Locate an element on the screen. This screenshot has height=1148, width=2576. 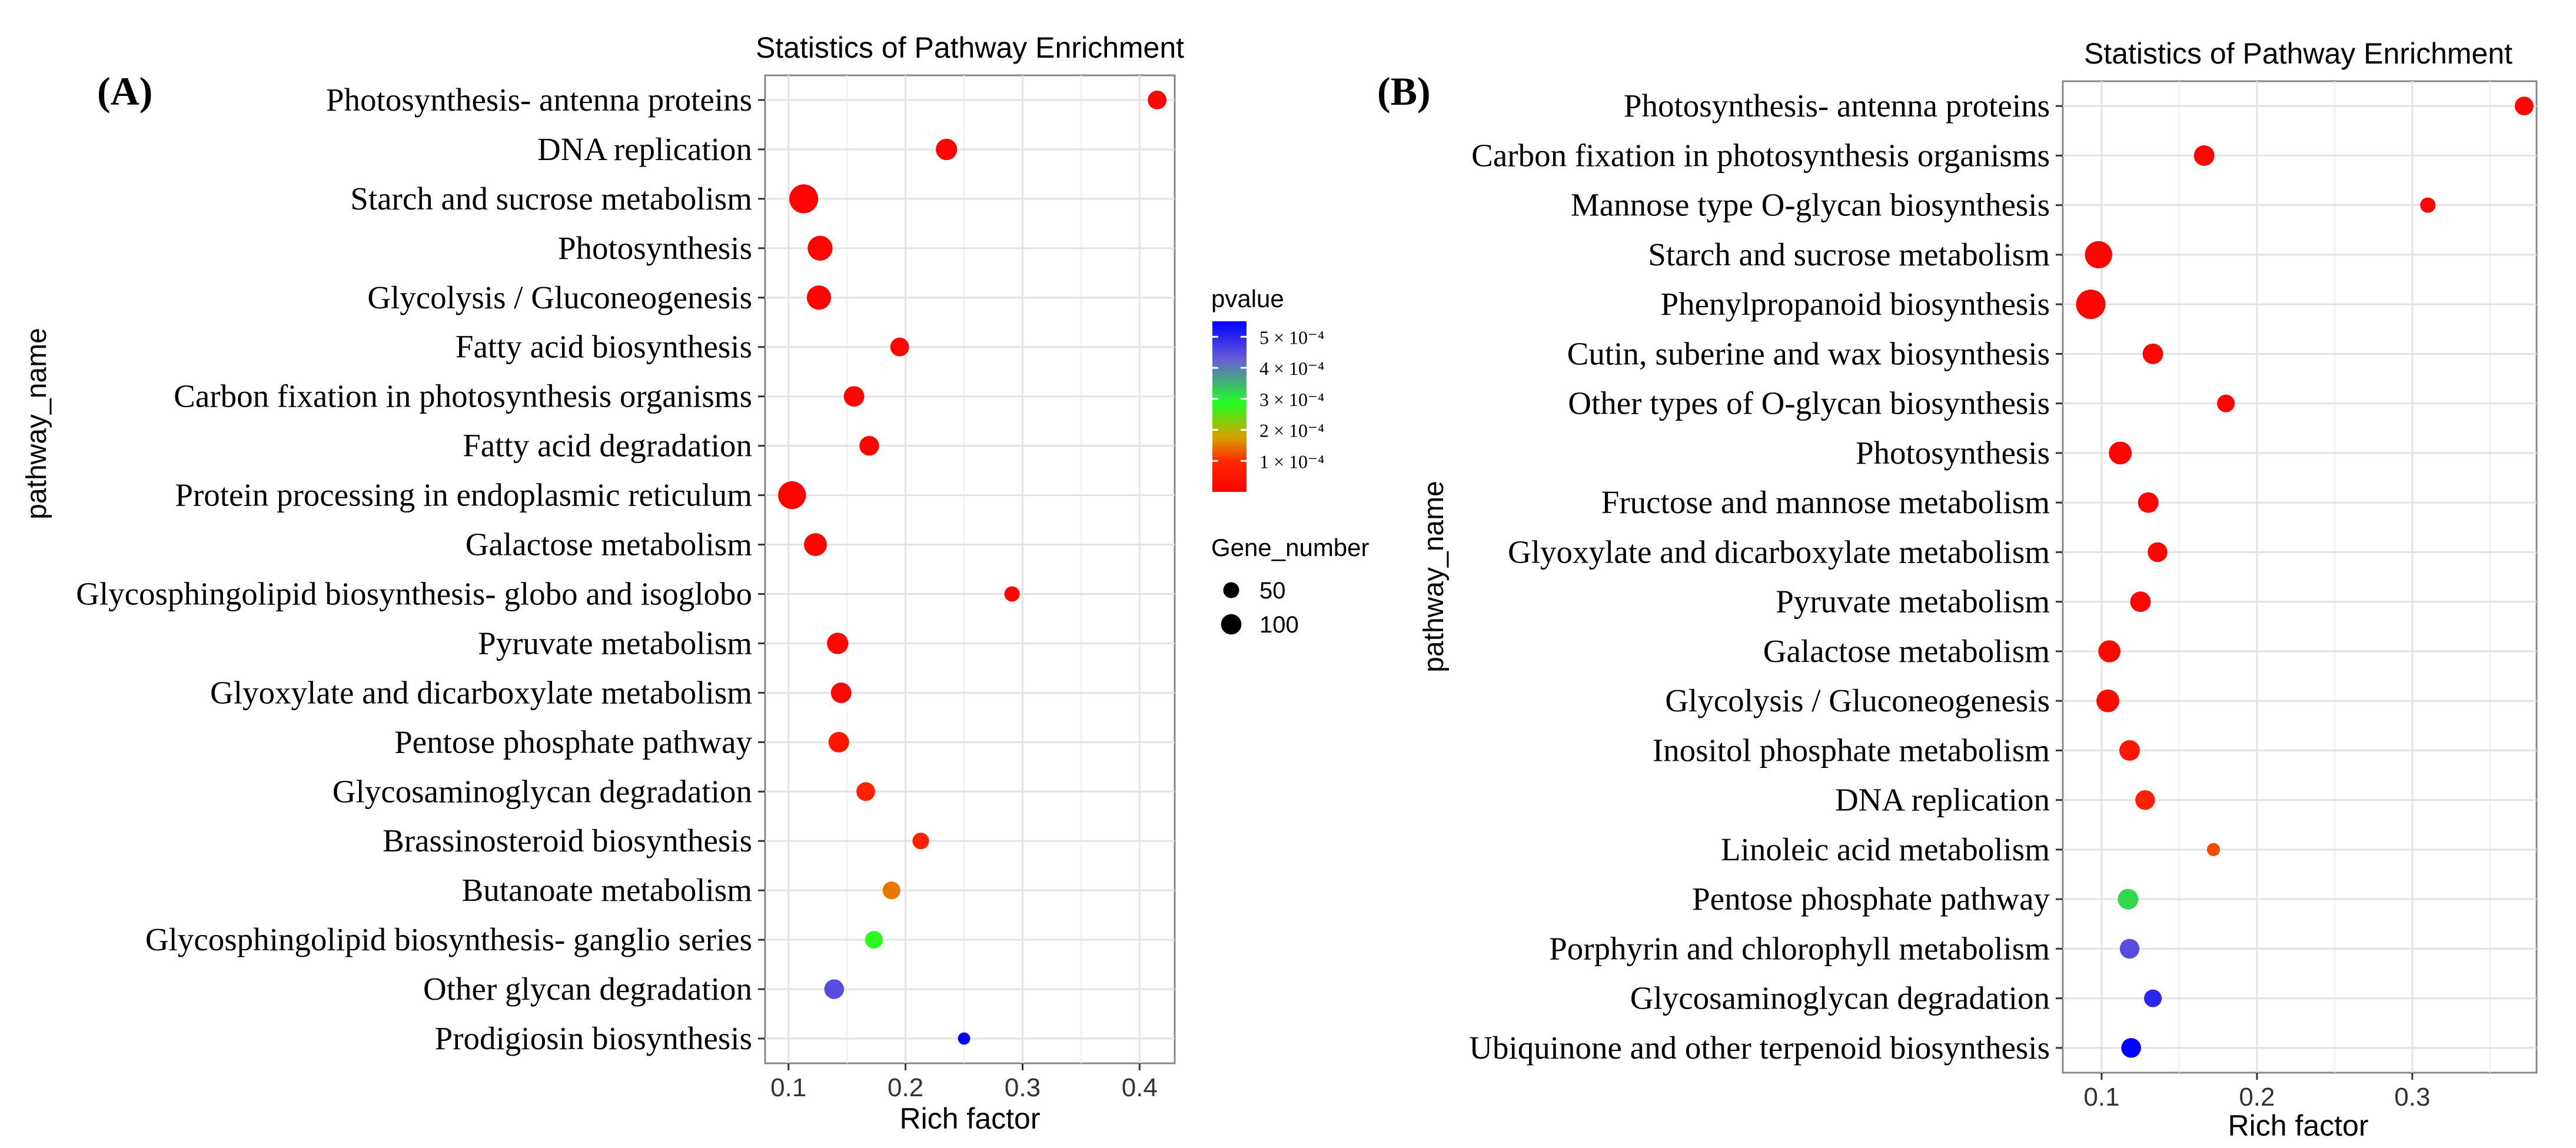
y-tick-label-b: Glycosaminoglycan degradation is located at coordinates (1840, 998).